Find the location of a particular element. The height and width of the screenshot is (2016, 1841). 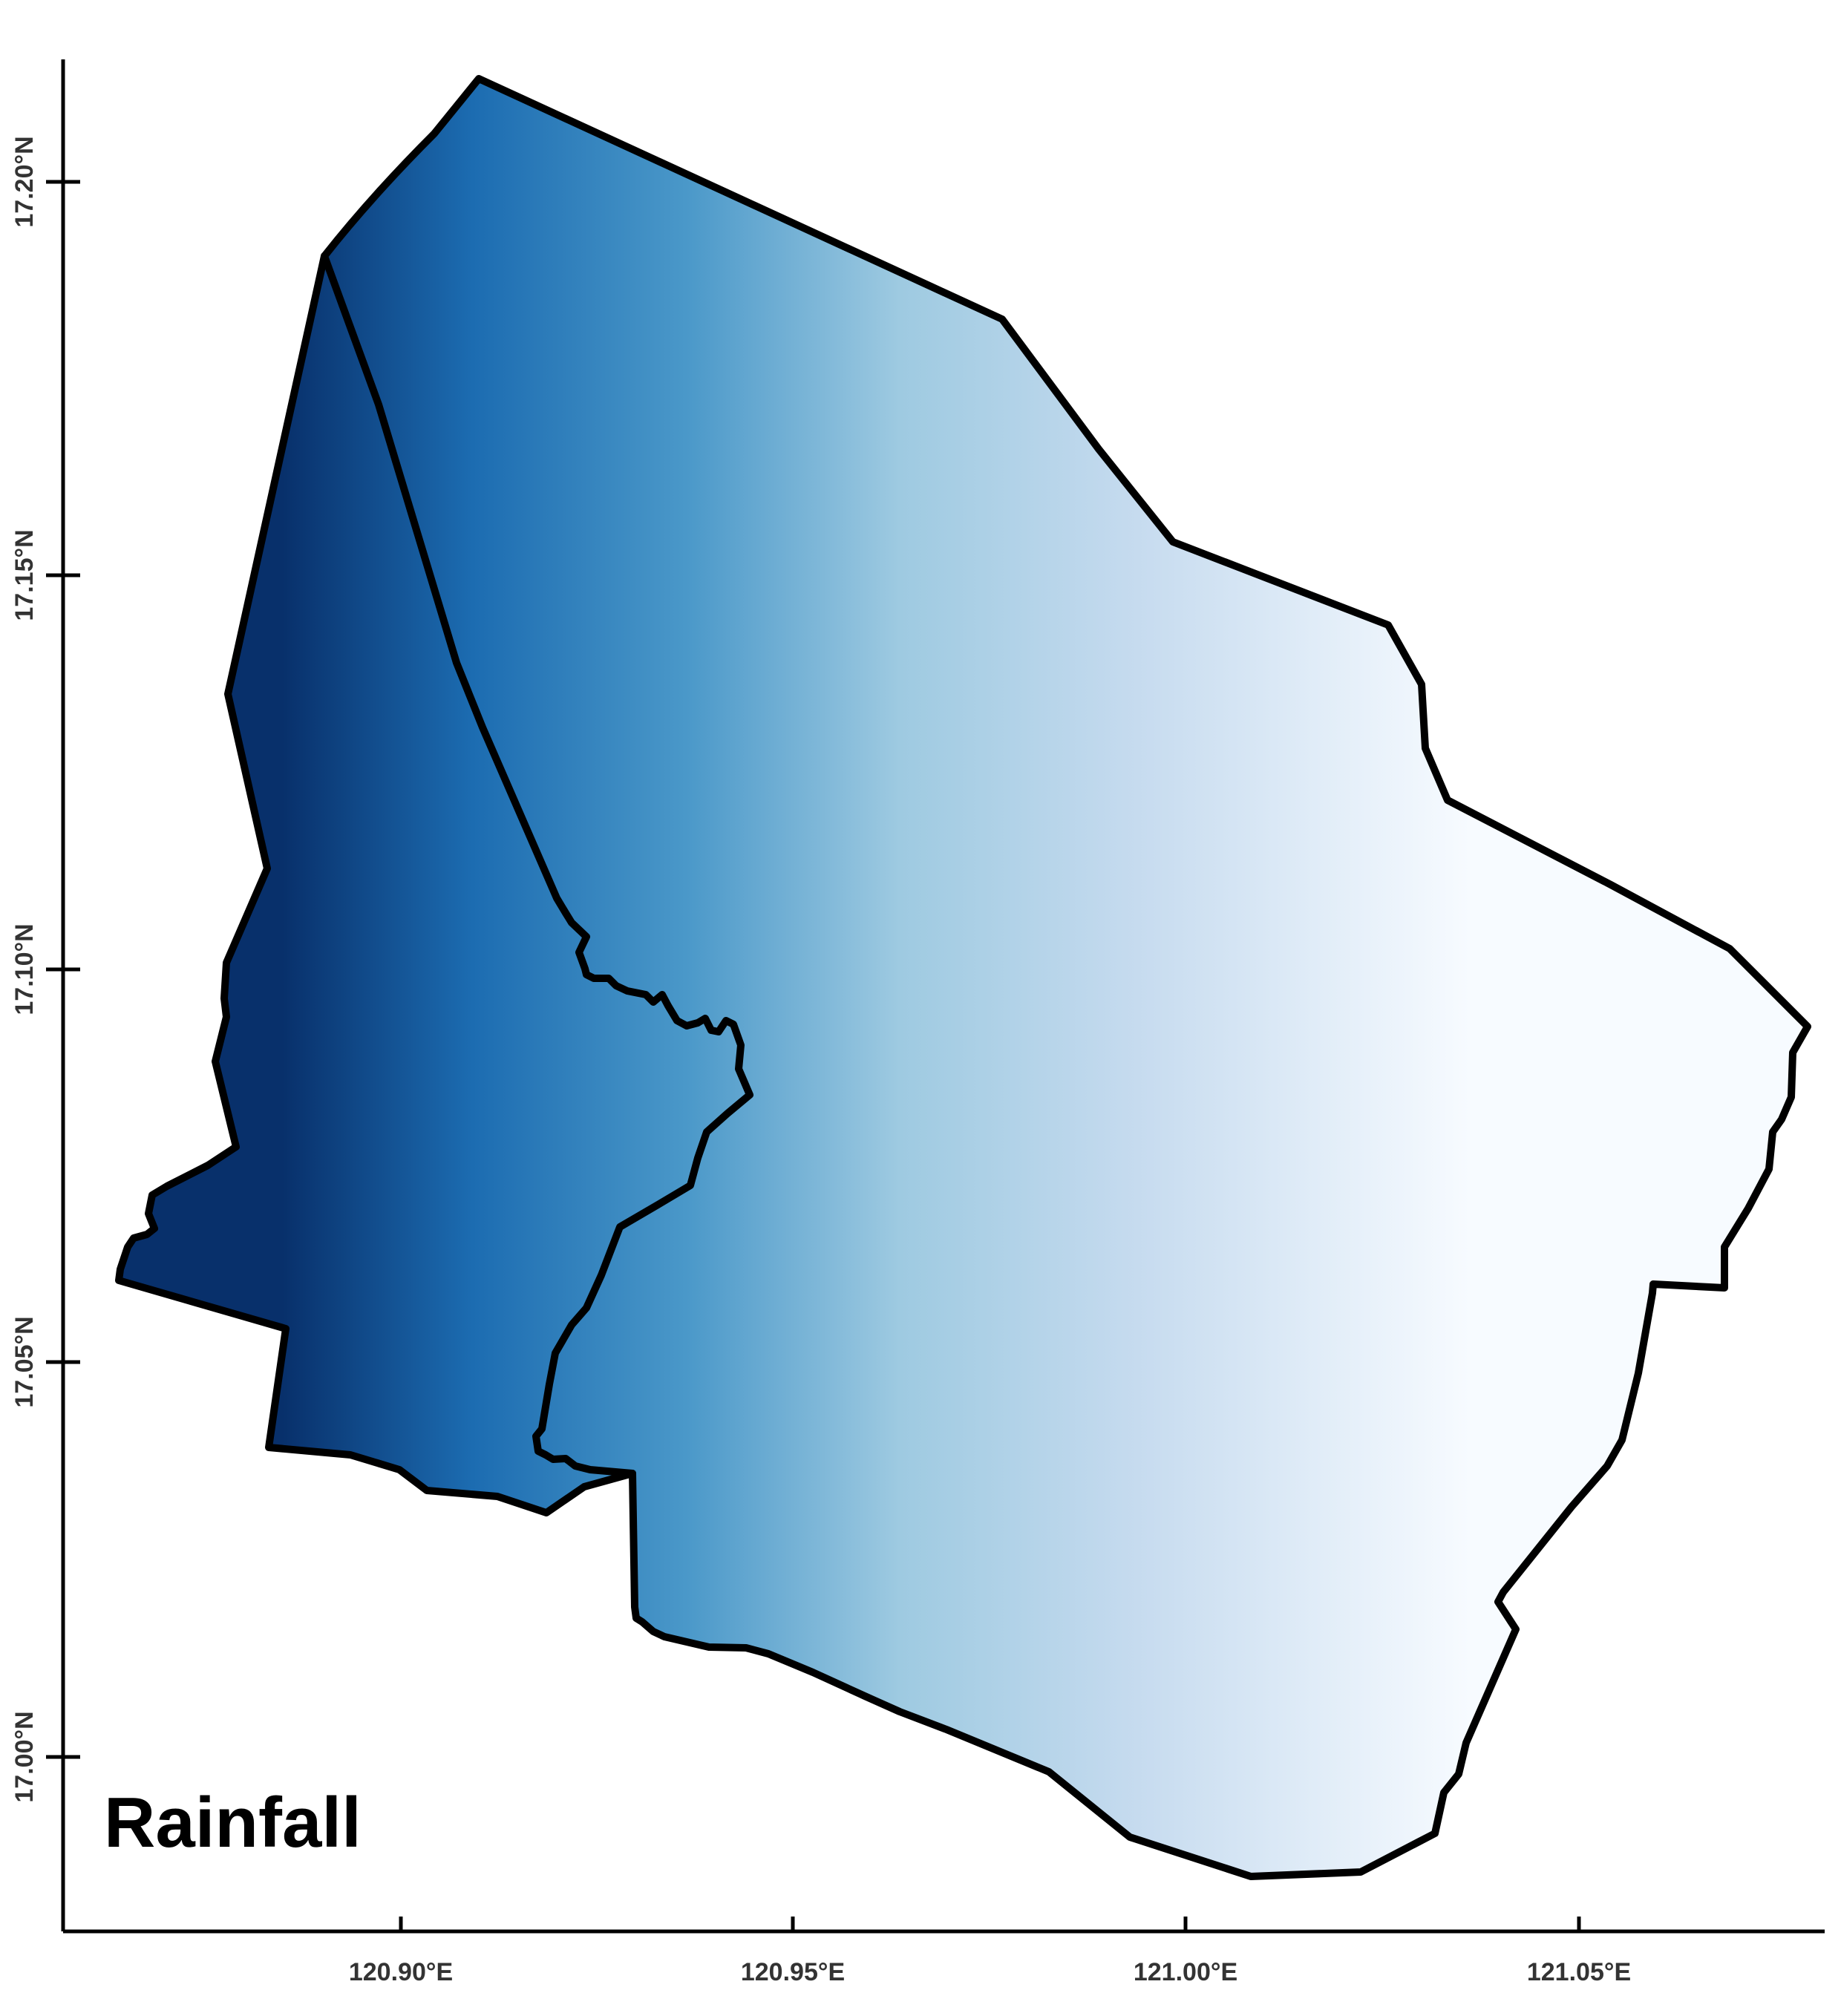

x-tick-label: 121.00°E is located at coordinates (1185, 1972).